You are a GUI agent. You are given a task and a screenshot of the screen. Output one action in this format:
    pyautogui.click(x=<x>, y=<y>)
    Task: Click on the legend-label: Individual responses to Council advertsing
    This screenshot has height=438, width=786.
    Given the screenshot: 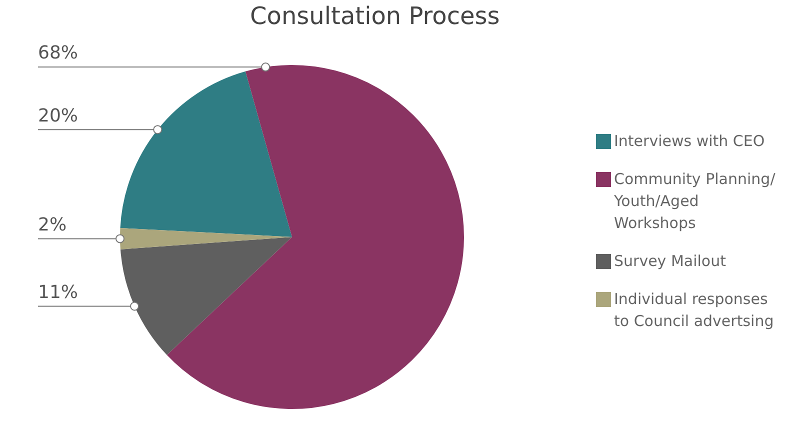 What is the action you would take?
    pyautogui.click(x=694, y=310)
    